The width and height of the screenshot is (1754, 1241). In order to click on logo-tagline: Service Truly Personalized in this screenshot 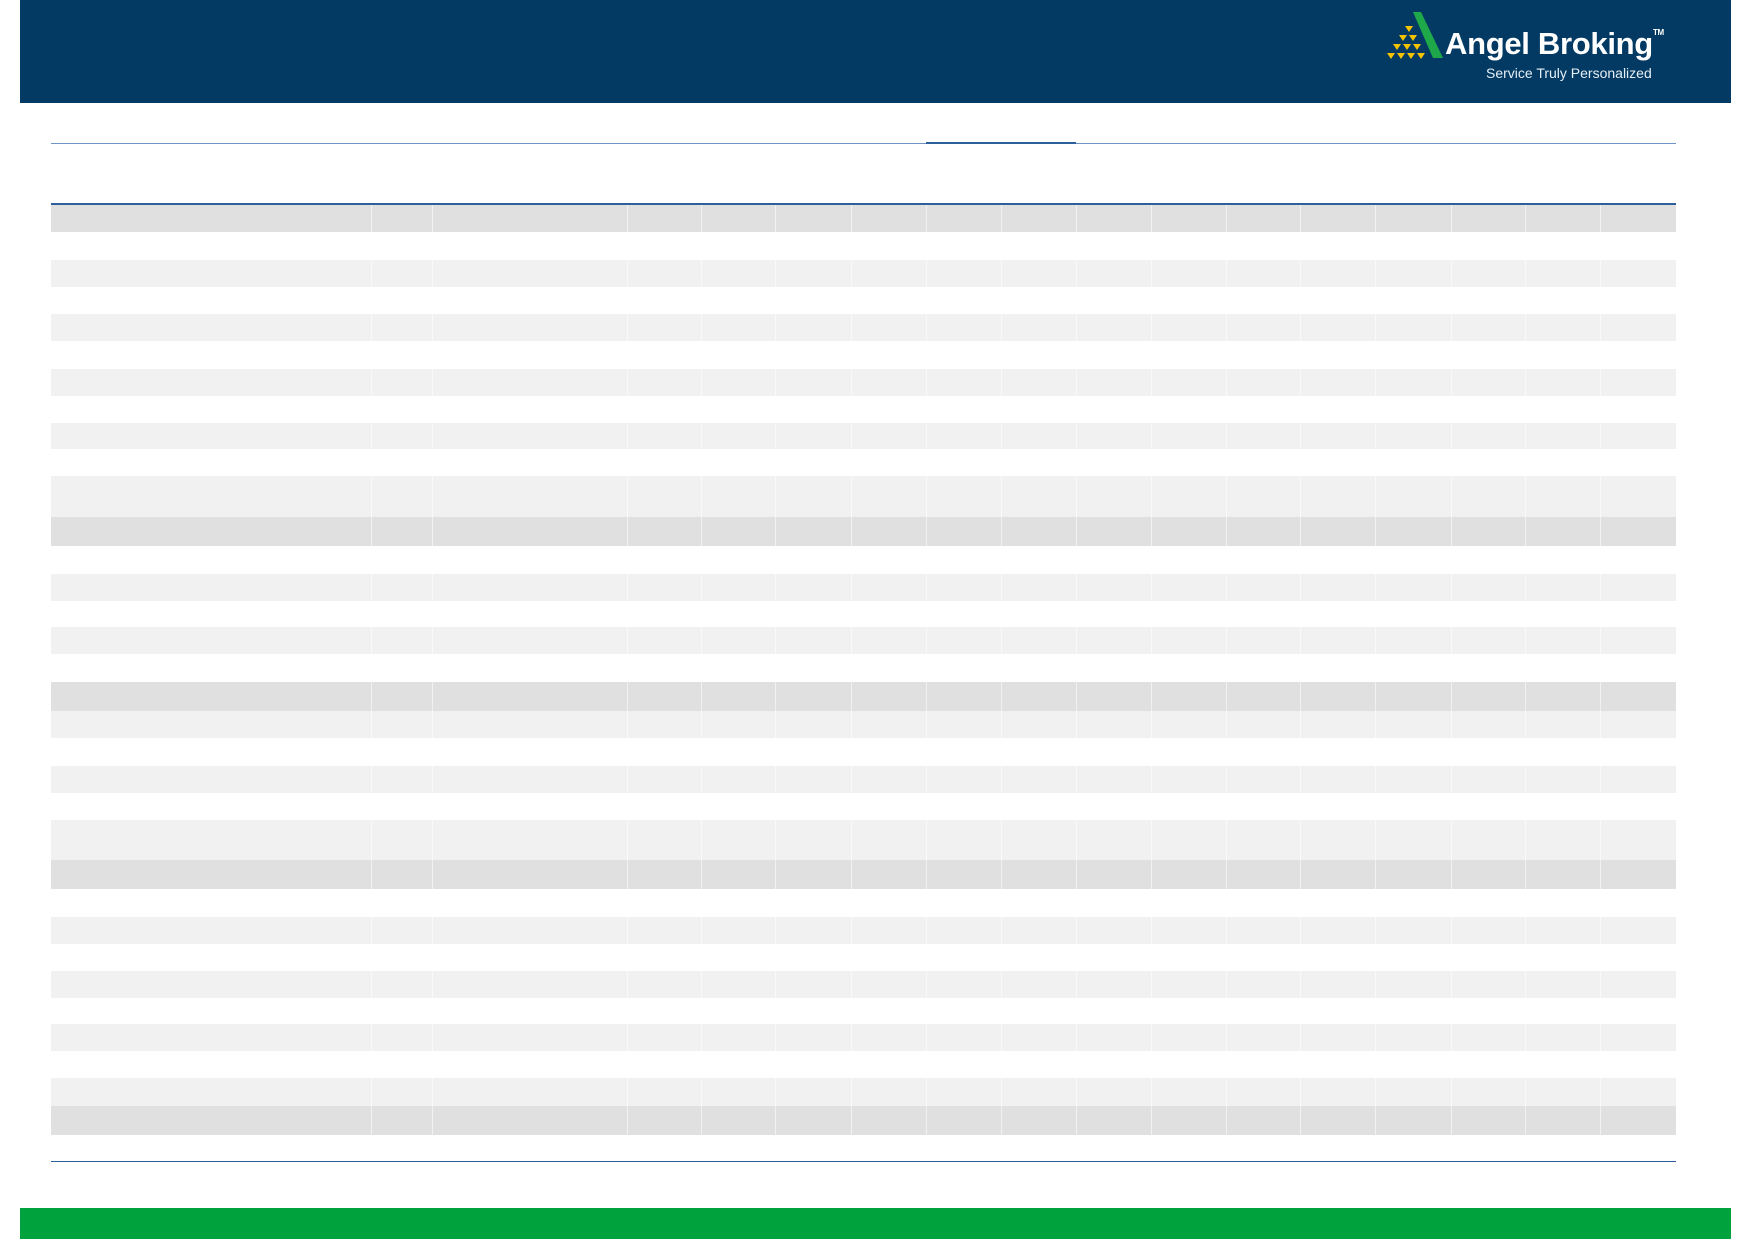, I will do `click(1569, 73)`.